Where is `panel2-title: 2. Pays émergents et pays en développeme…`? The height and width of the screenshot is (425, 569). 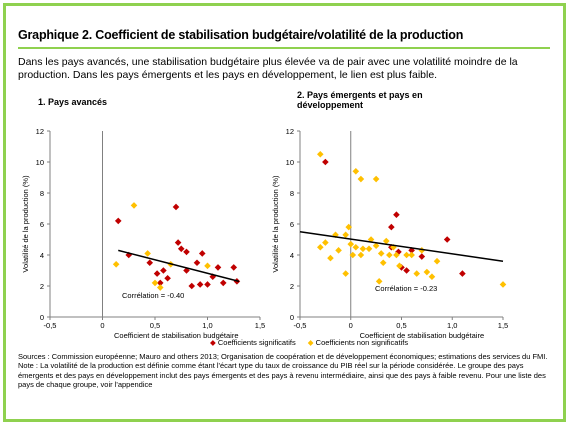 panel2-title: 2. Pays émergents et pays en développeme… is located at coordinates (360, 100).